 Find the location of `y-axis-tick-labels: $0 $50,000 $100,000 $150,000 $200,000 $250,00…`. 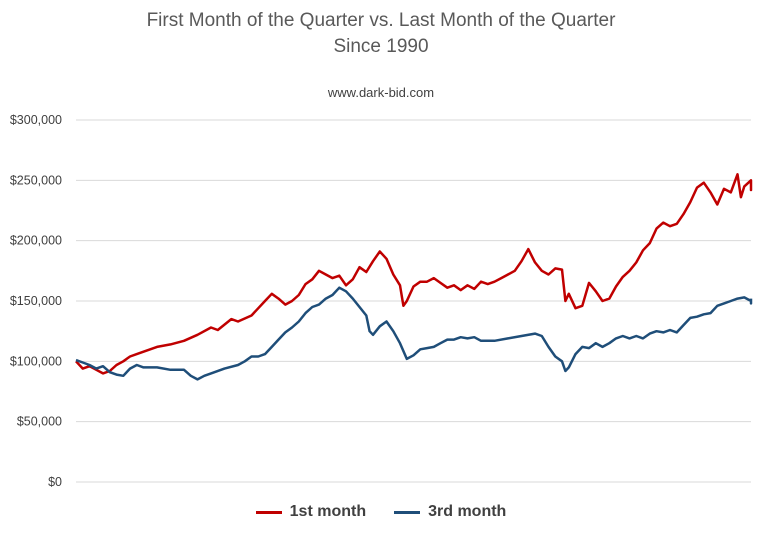

y-axis-tick-labels: $0 $50,000 $100,000 $150,000 $200,000 $250,00… is located at coordinates (36, 301).